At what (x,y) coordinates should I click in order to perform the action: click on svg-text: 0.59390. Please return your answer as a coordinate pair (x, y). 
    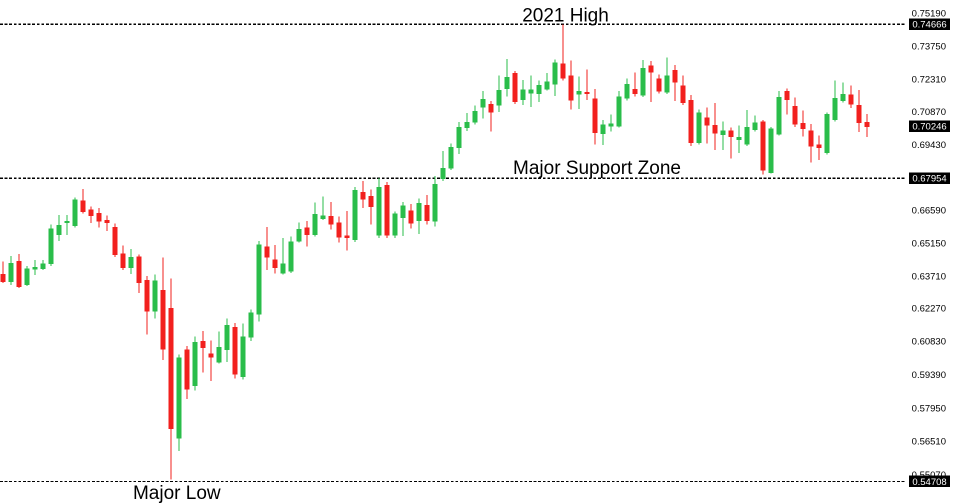
    Looking at the image, I should click on (929, 375).